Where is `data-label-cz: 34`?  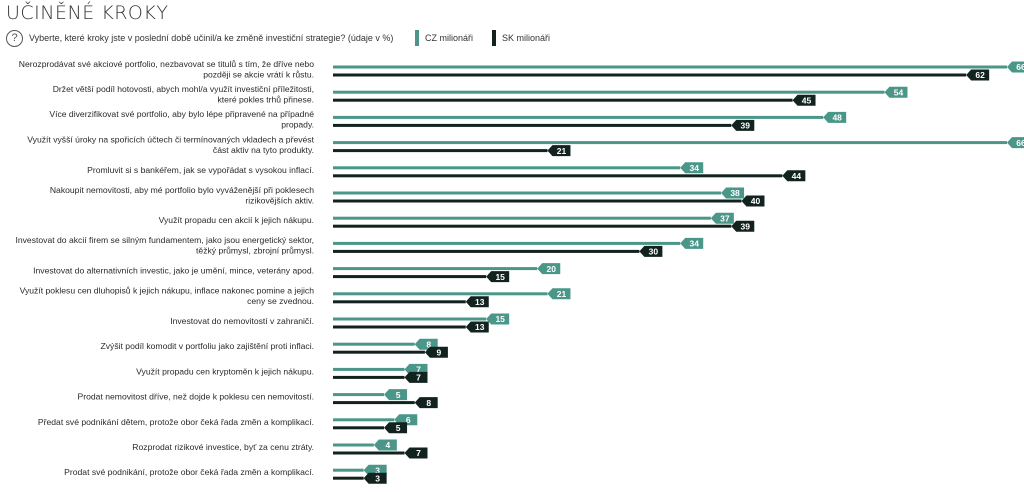
data-label-cz: 34 is located at coordinates (694, 168).